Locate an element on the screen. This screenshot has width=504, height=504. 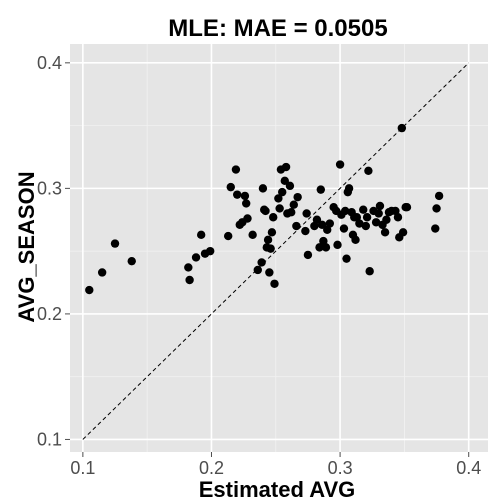
y-tick-label: 0.1 is located at coordinates (49, 439).